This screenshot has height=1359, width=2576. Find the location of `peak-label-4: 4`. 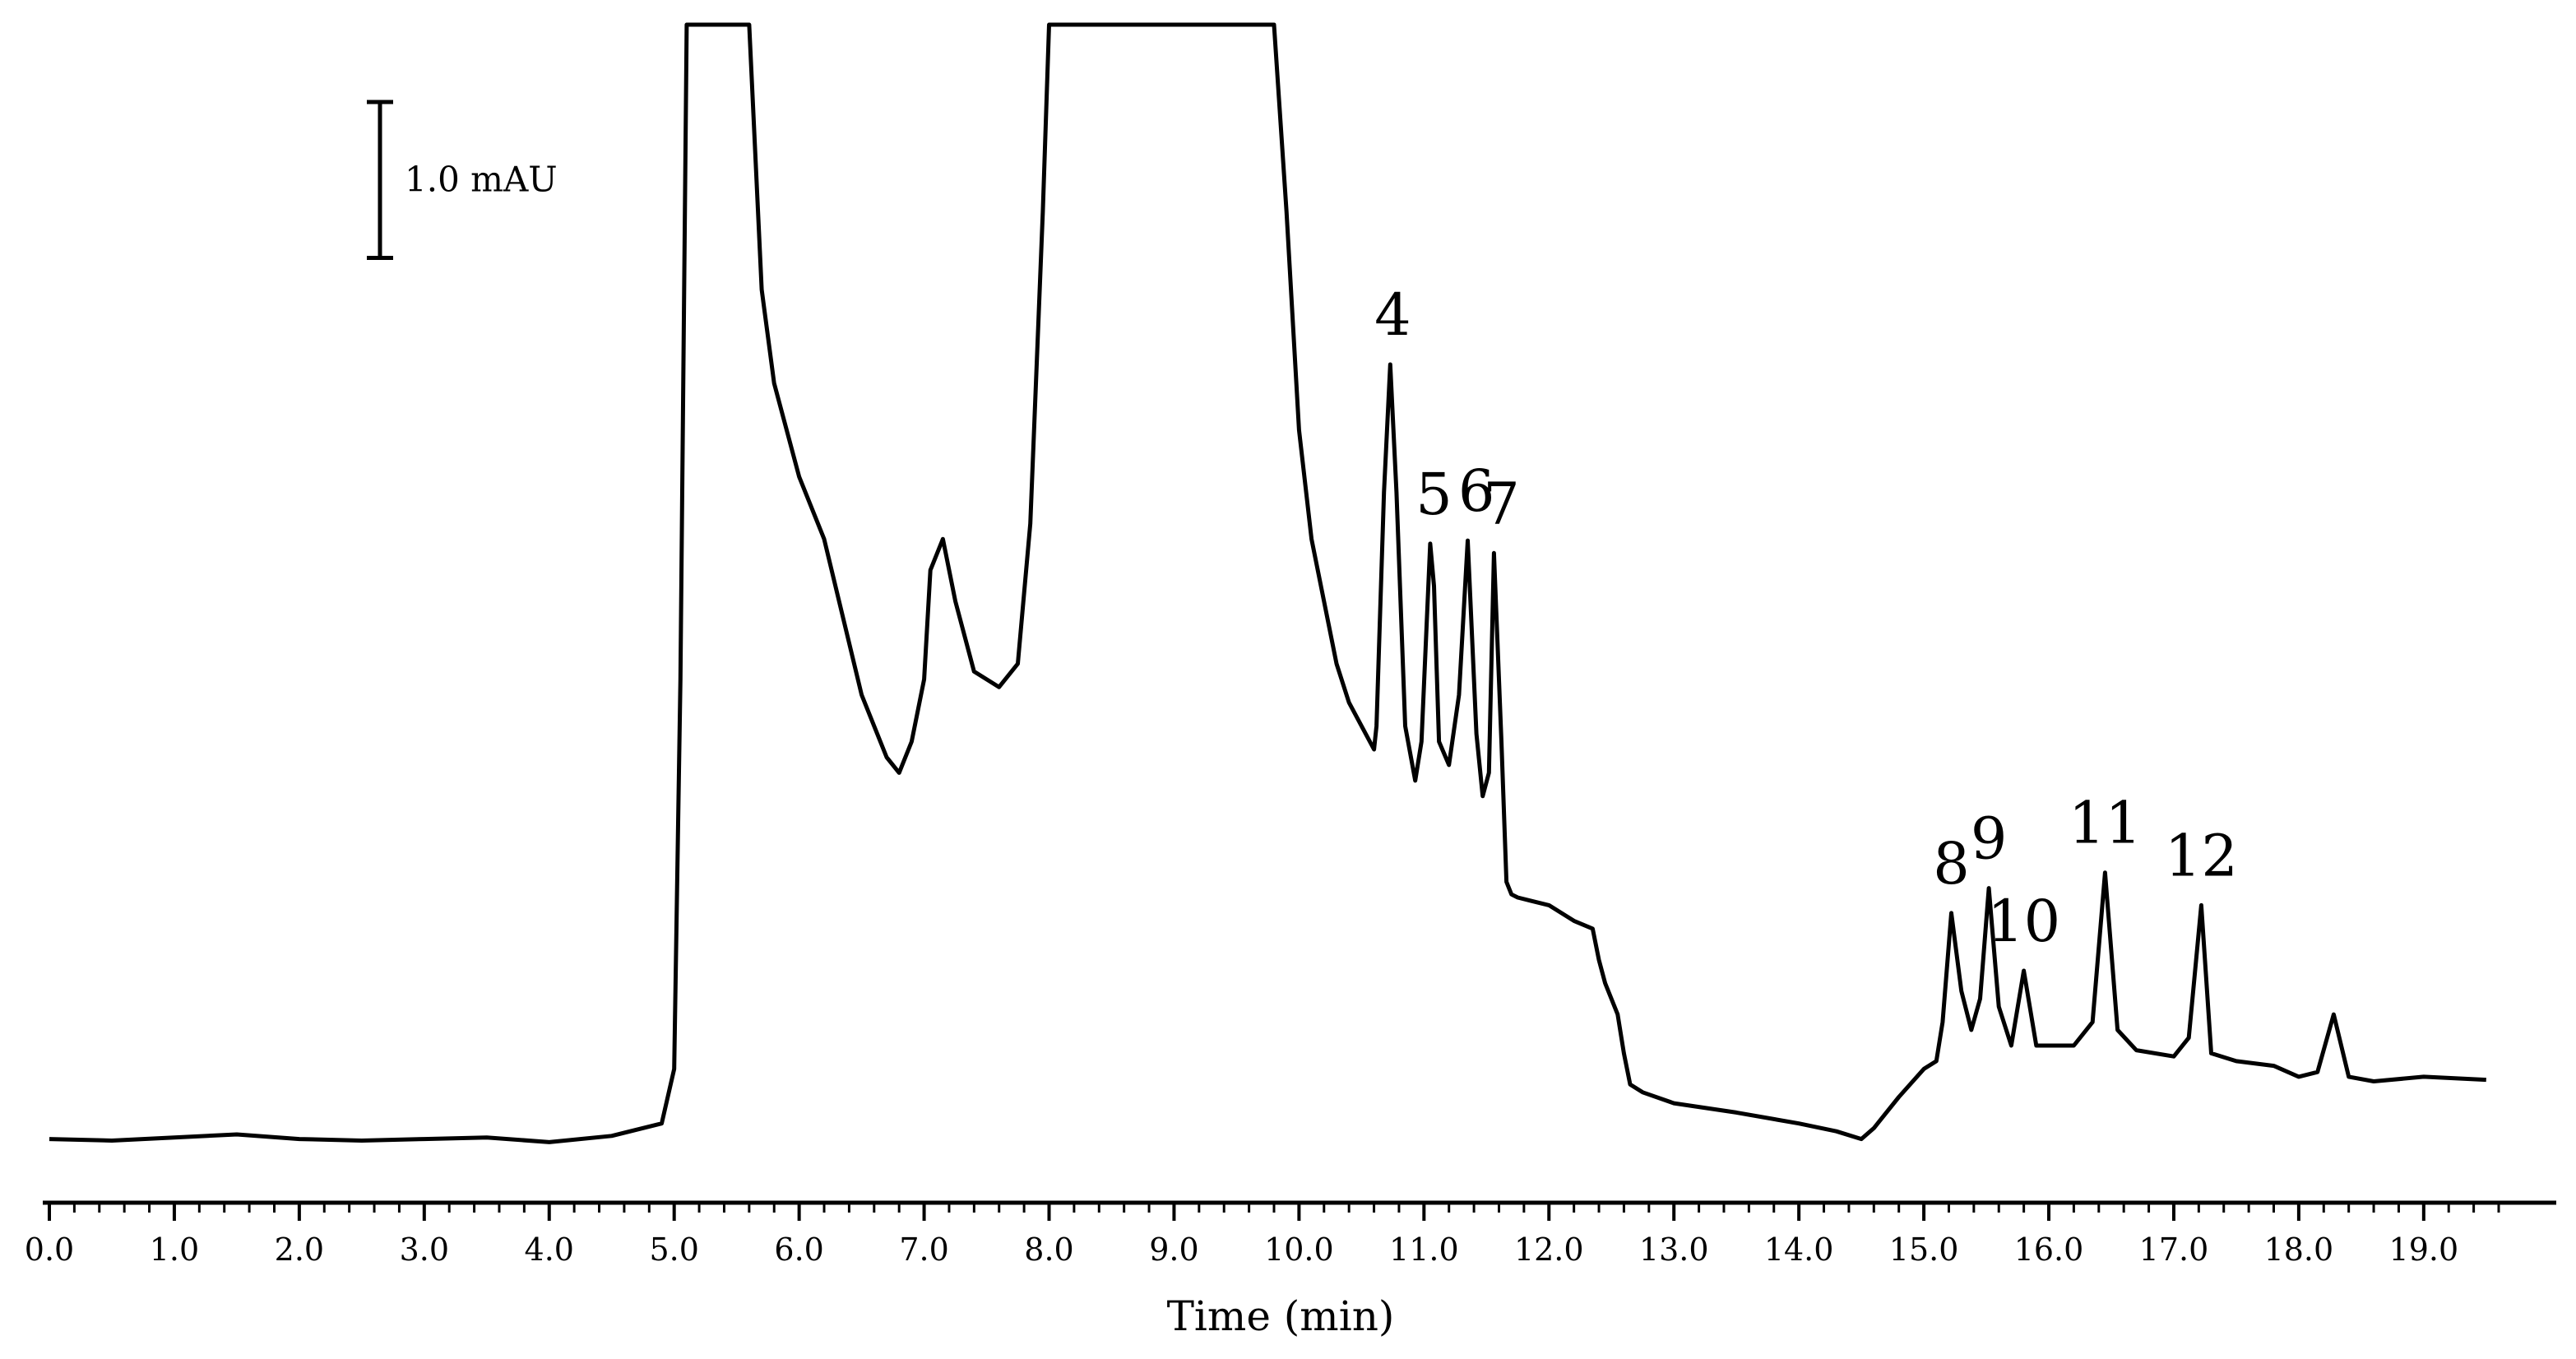

peak-label-4: 4 is located at coordinates (1393, 315).